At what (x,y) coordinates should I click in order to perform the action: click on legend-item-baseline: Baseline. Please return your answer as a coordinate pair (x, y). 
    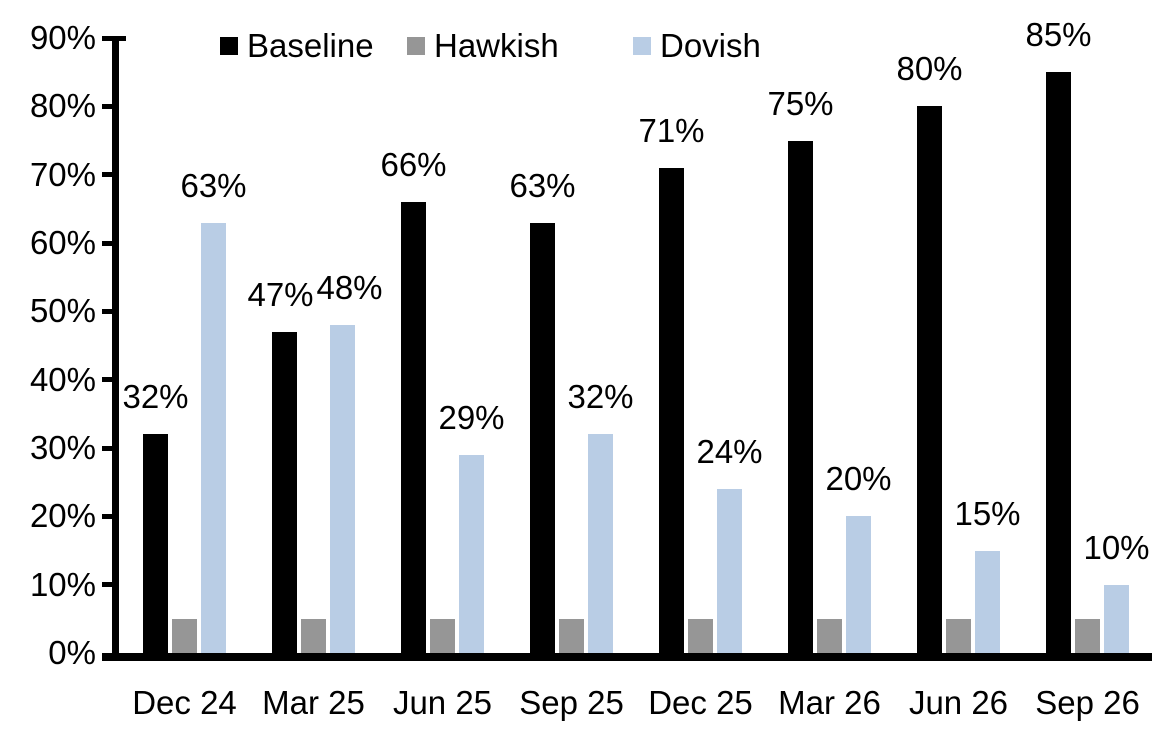
    Looking at the image, I should click on (297, 46).